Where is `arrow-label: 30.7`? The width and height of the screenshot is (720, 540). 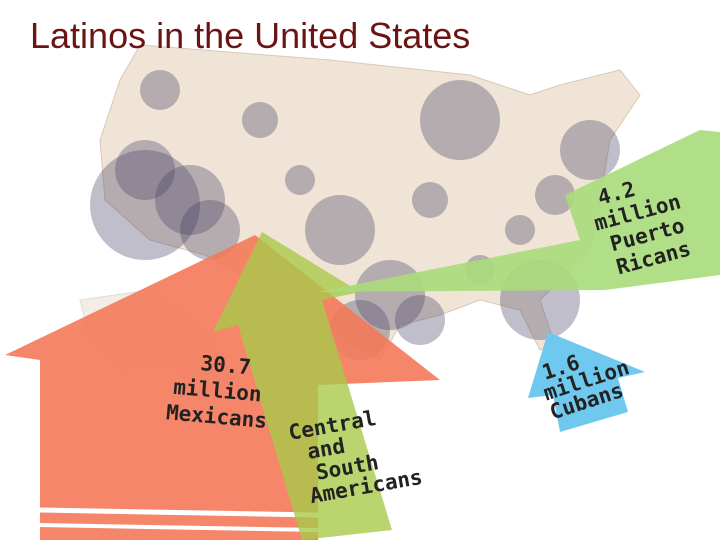 arrow-label: 30.7 is located at coordinates (226, 365).